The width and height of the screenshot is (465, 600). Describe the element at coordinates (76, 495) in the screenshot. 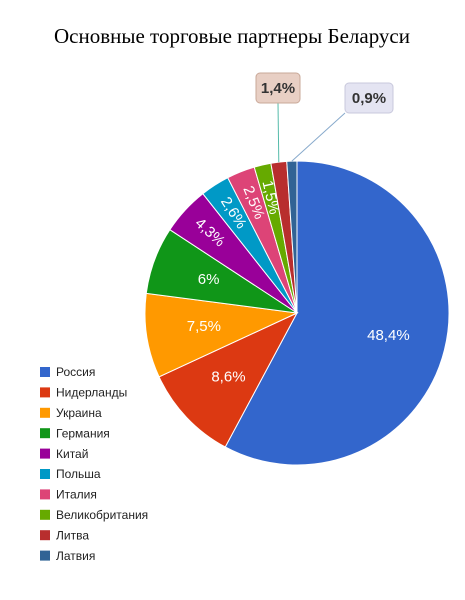

I see `legend-label: Италия` at that location.